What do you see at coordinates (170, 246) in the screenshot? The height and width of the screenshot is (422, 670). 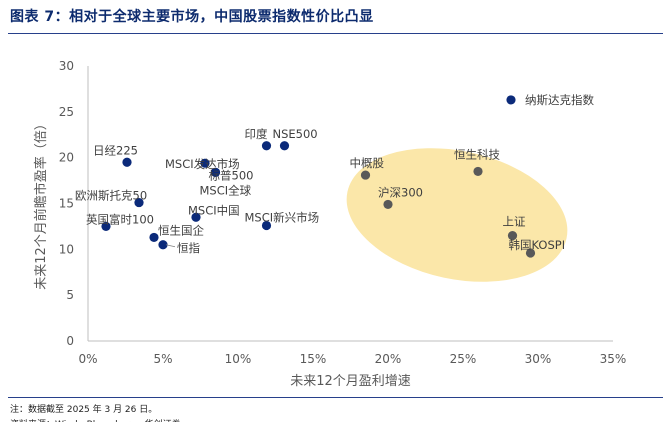 I see `label-leader-line` at bounding box center [170, 246].